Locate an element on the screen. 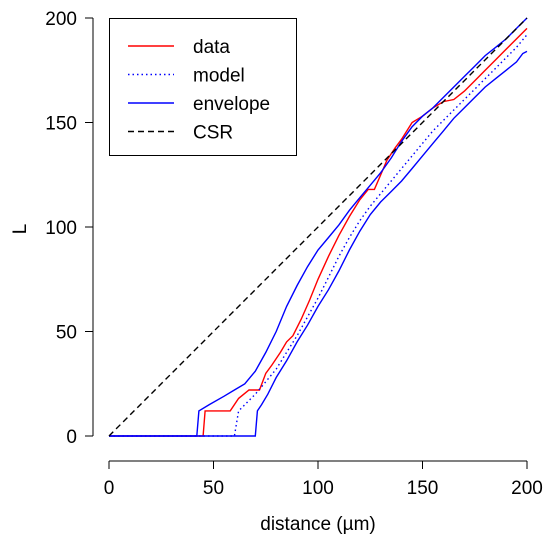 The image size is (549, 540). x-tick-label: 0 is located at coordinates (109, 488).